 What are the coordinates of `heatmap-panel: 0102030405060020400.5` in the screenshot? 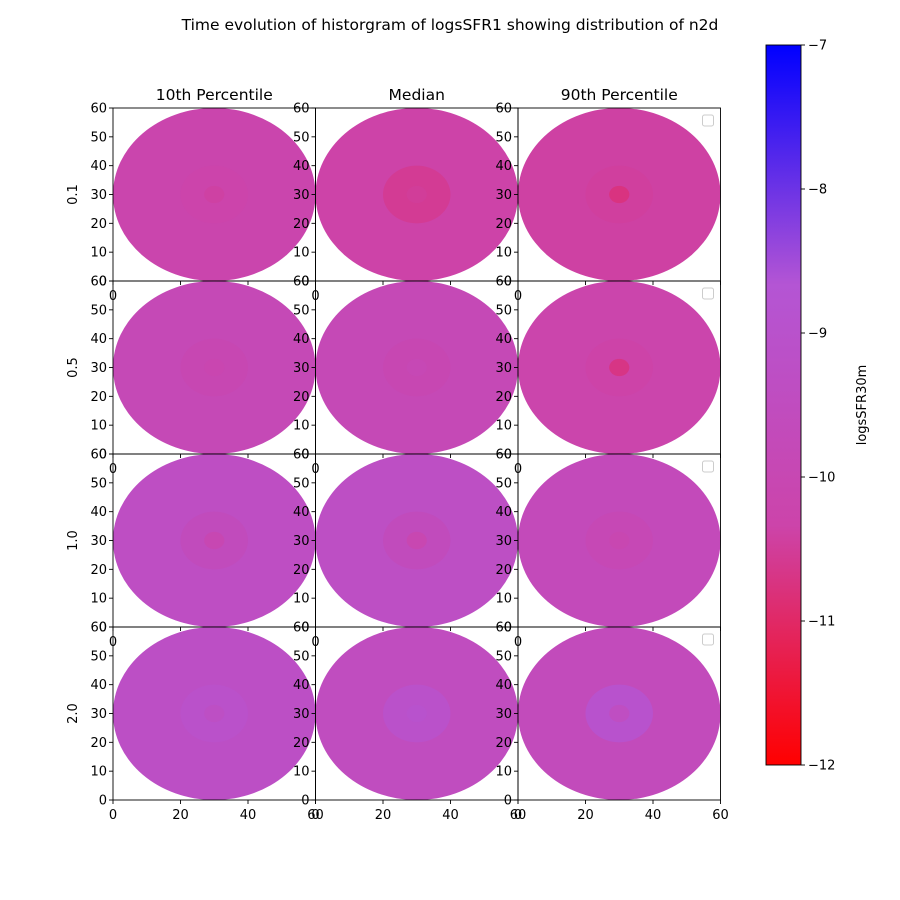 It's located at (191, 376).